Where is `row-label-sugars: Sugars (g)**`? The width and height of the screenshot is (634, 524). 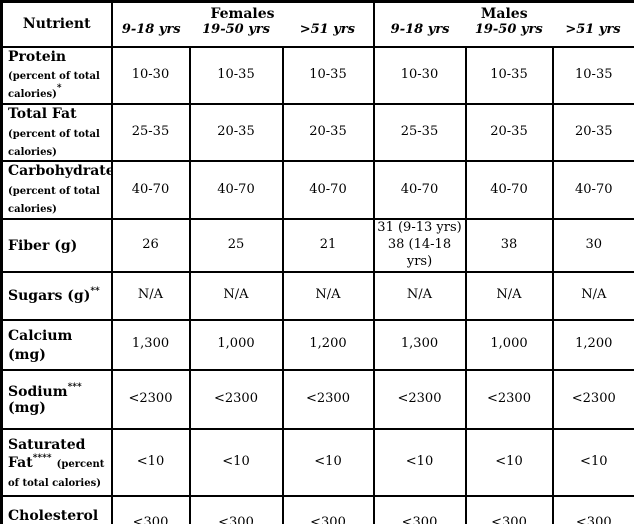
row-label-sugars: Sugars (g)** is located at coordinates (56, 295).